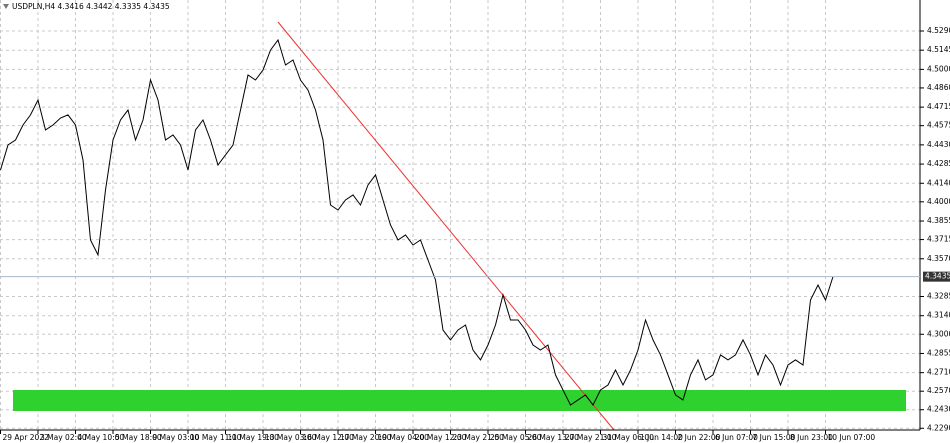 The width and height of the screenshot is (950, 443). What do you see at coordinates (938, 106) in the screenshot?
I see `y-tick-label: 4.4715` at bounding box center [938, 106].